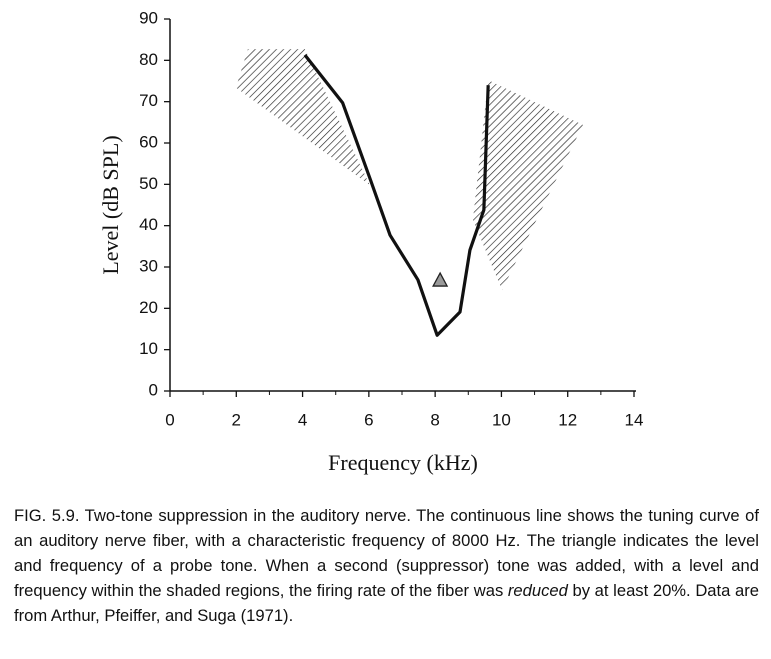 This screenshot has height=659, width=771. I want to click on probe-triangle, so click(440, 279).